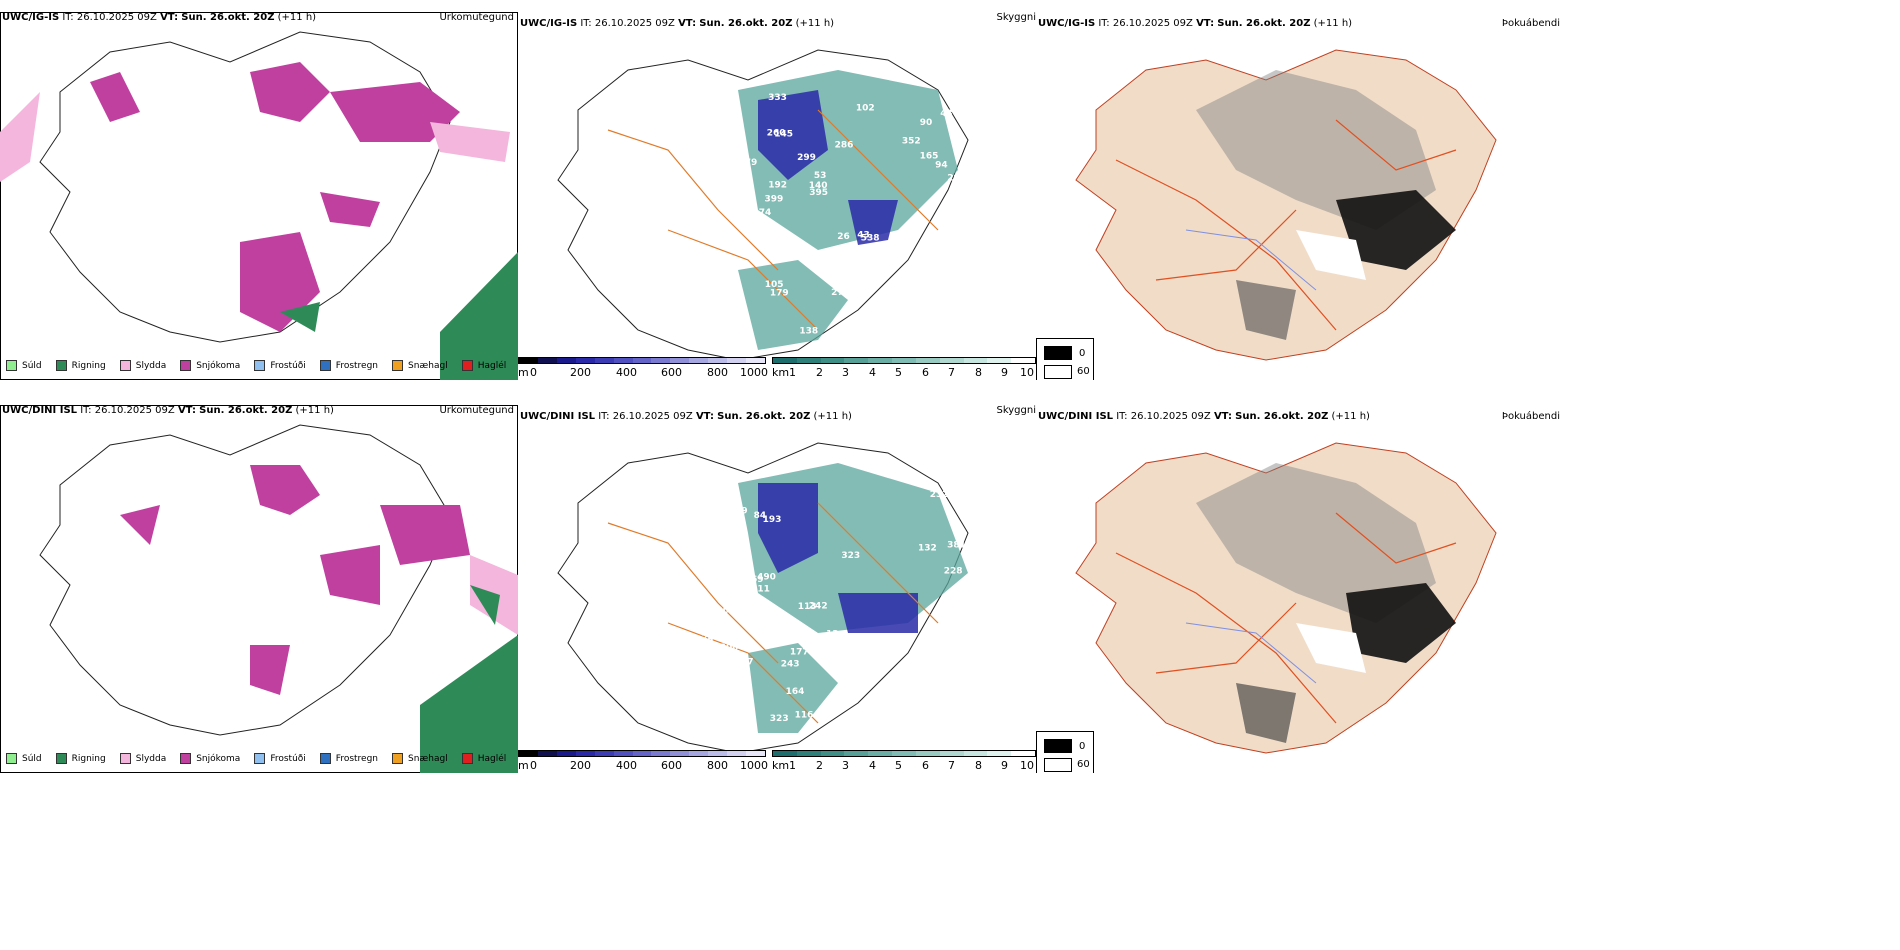 This screenshot has height=950, width=1900. I want to click on ceiling-value-label: 117, so click(707, 174).